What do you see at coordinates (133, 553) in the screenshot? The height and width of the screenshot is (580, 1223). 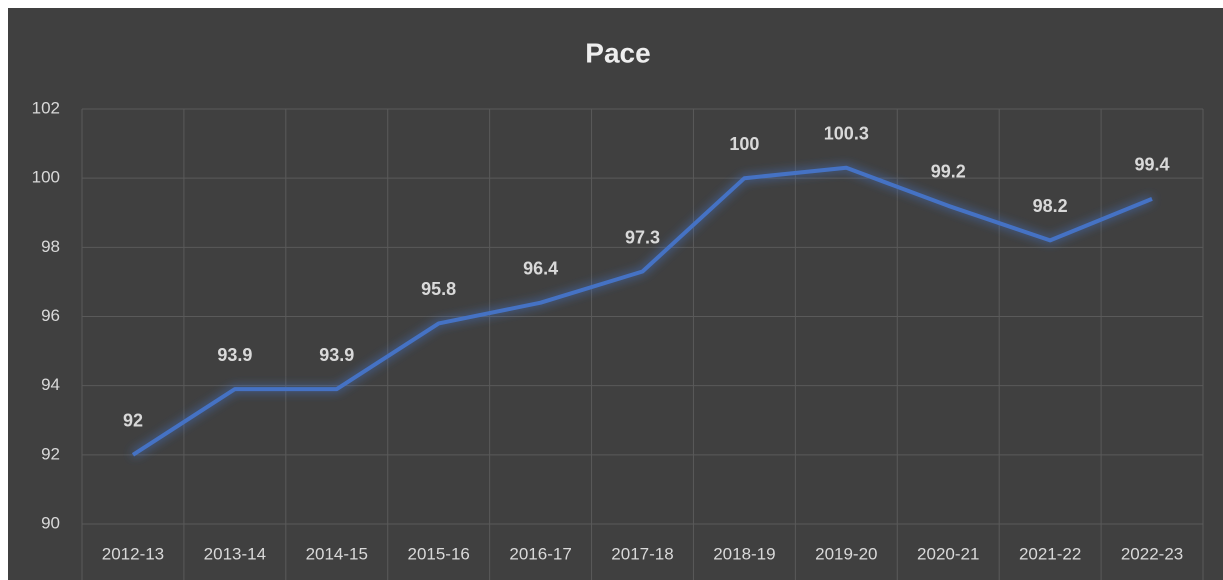 I see `x-tick-label: 2012-13` at bounding box center [133, 553].